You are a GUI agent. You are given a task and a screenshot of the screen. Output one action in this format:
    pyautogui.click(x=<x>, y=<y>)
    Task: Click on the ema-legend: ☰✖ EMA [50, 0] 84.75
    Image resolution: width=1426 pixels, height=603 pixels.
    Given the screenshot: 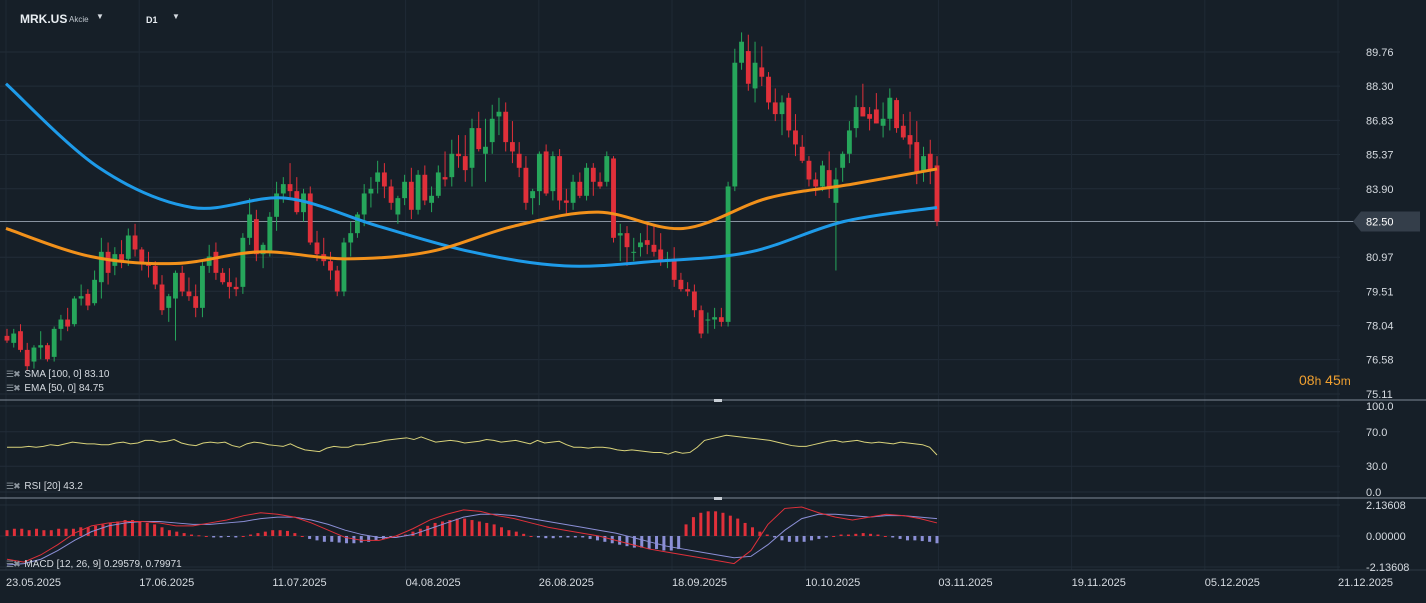 What is the action you would take?
    pyautogui.click(x=55, y=388)
    